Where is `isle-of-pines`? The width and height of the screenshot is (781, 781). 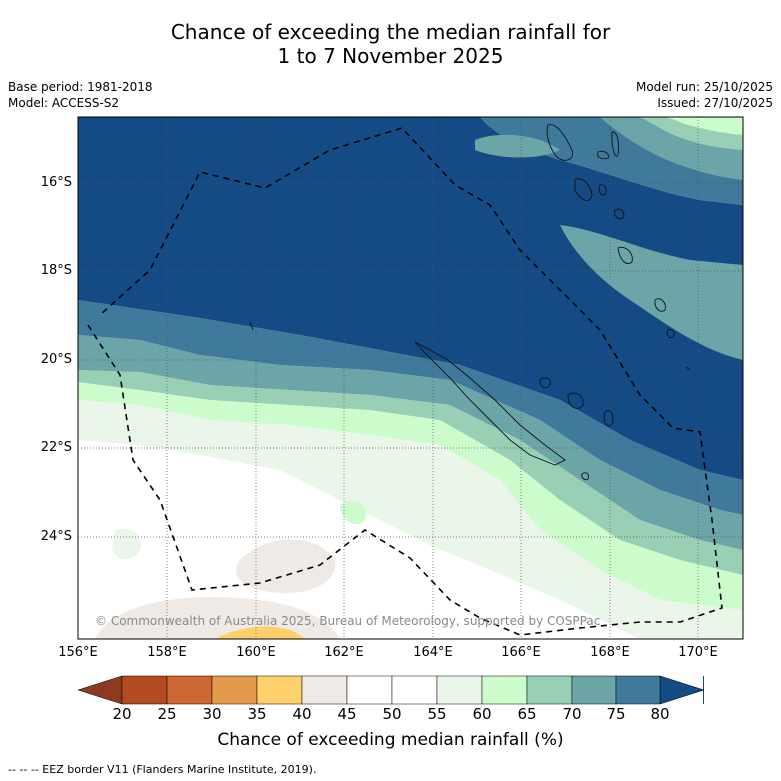 isle-of-pines is located at coordinates (585, 476).